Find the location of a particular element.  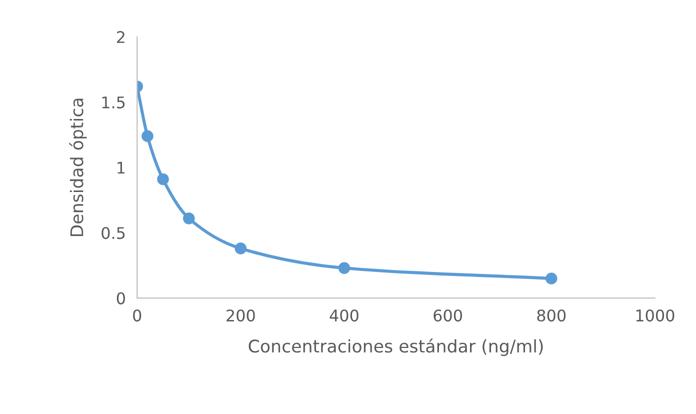

y-tick-label: 1.5 is located at coordinates (113, 102).